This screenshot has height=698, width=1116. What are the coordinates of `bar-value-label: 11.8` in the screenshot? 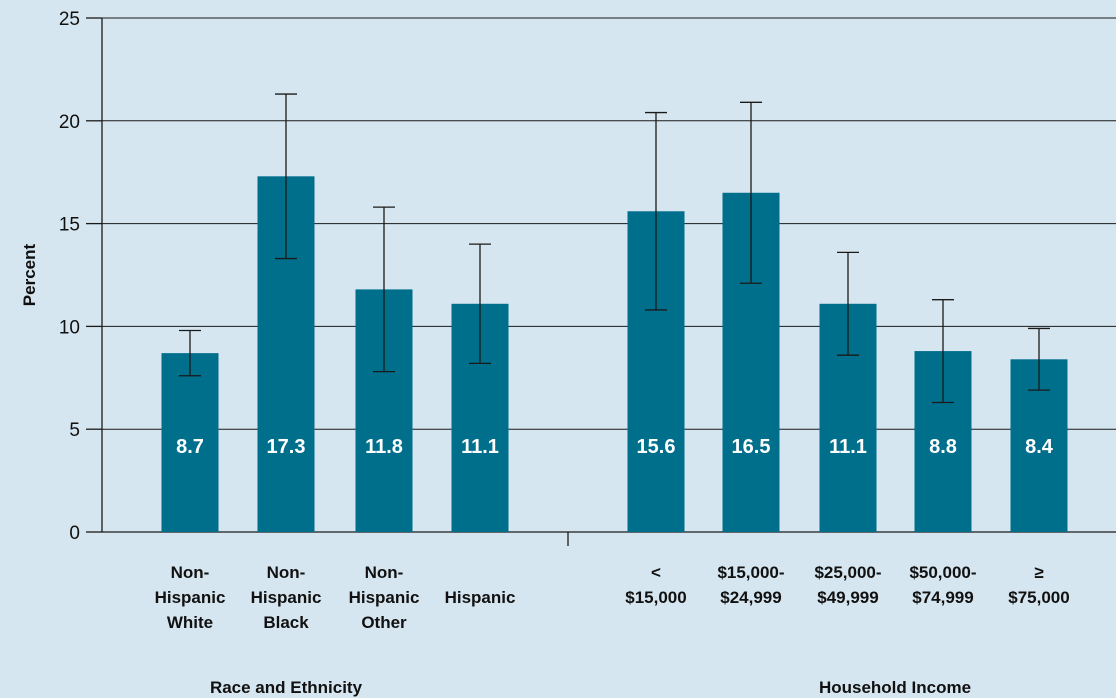 It's located at (384, 447).